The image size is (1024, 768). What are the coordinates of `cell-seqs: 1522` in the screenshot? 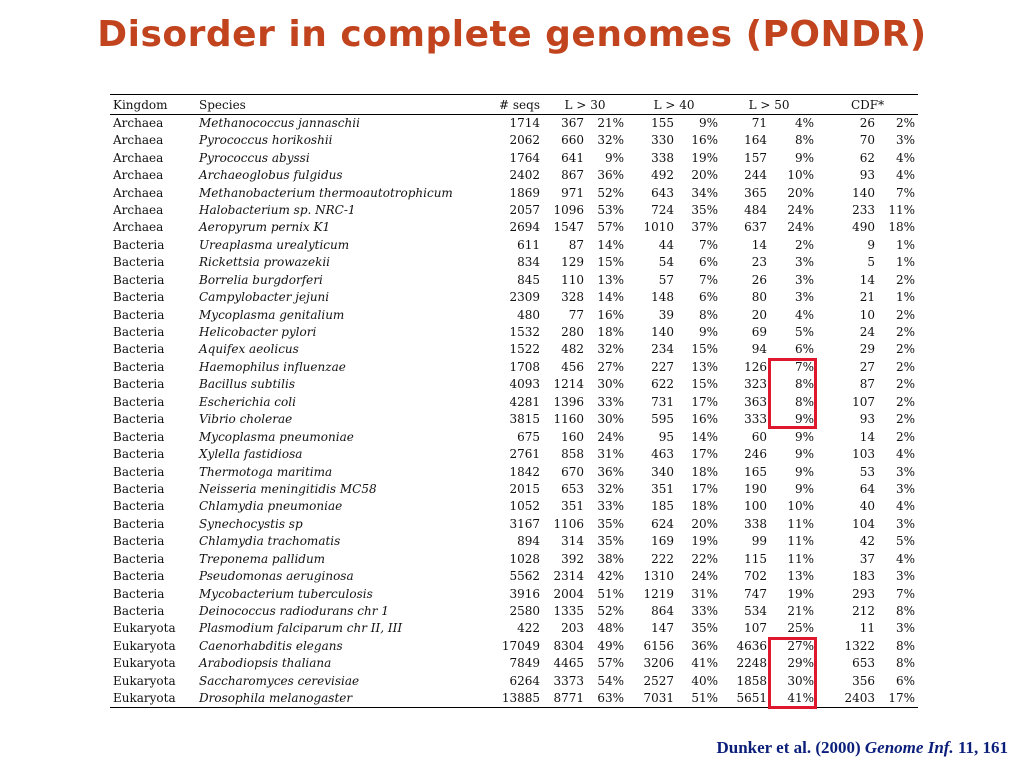 It's located at (524, 349).